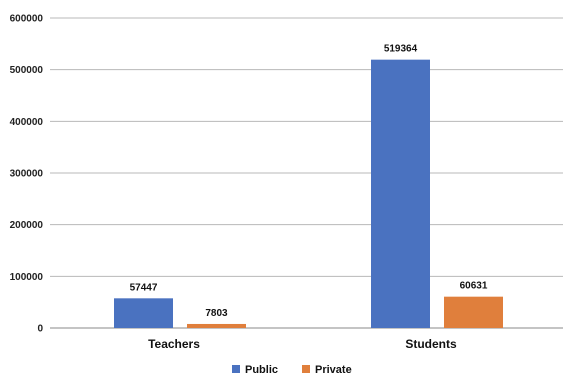  I want to click on legend-swatch-private, so click(306, 369).